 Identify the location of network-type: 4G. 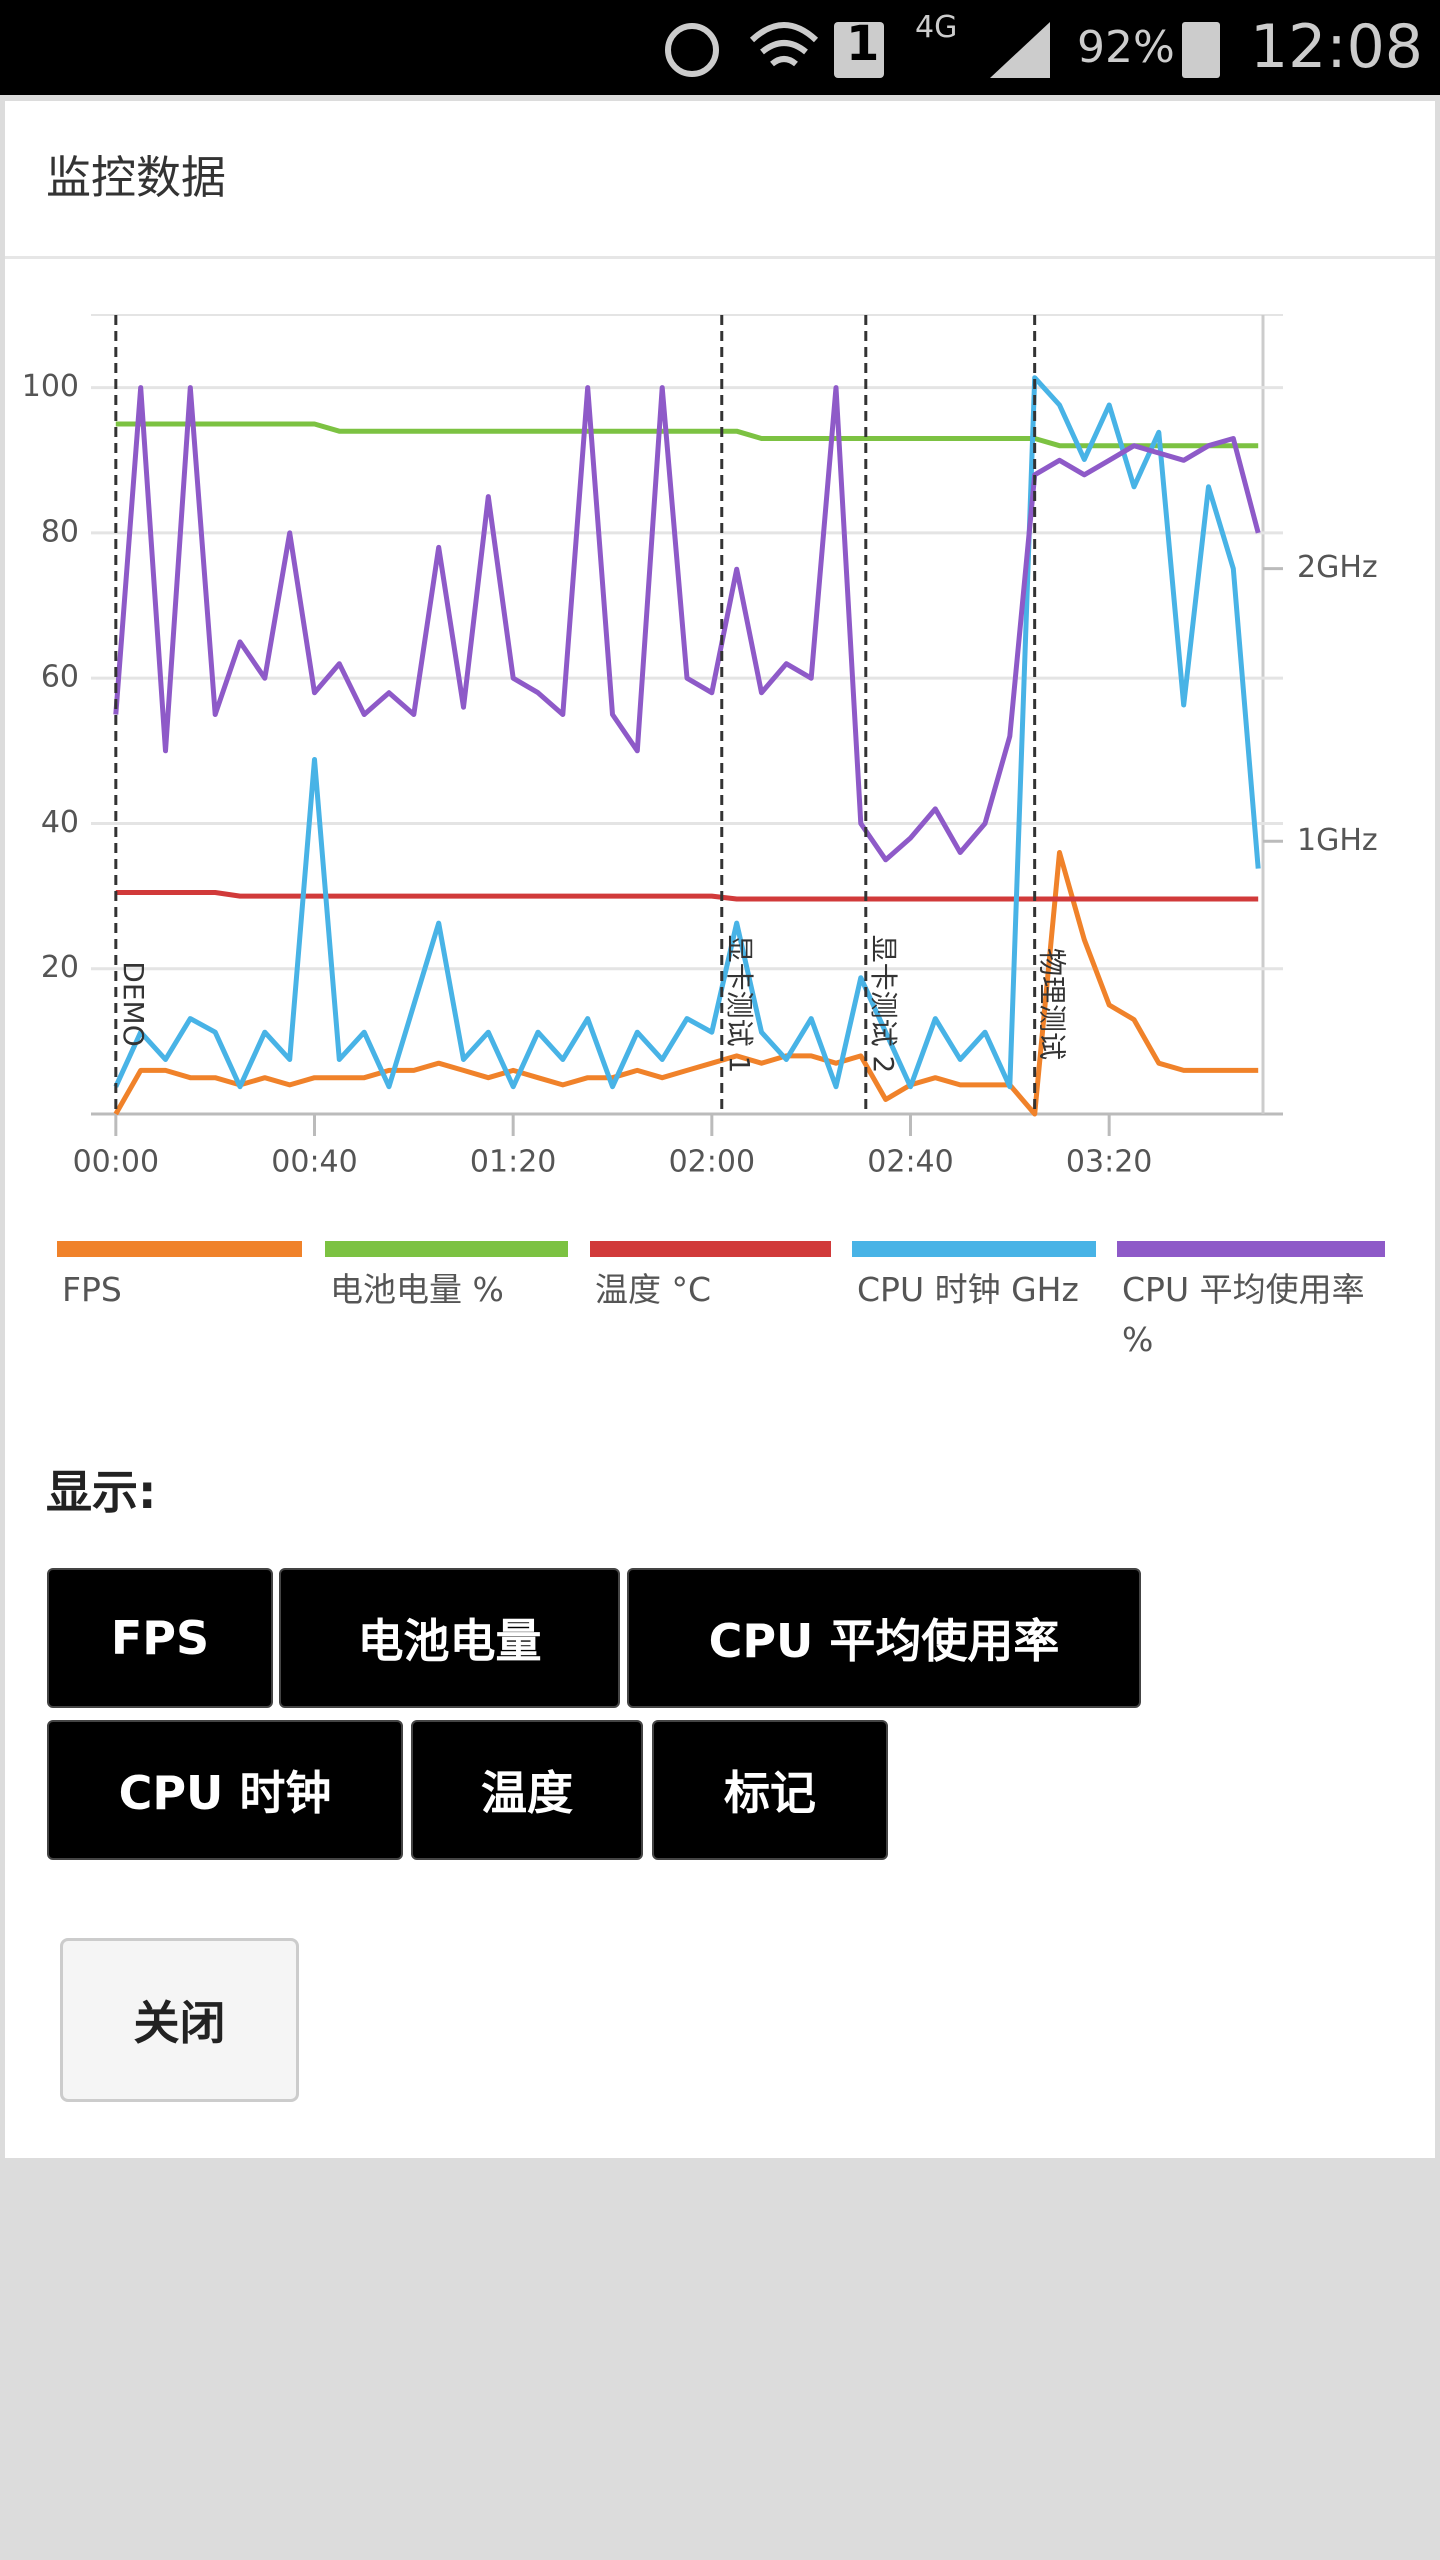
(936, 27).